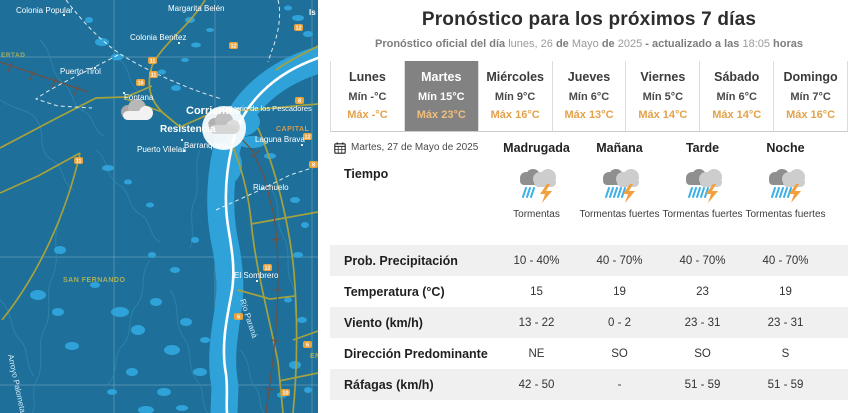  What do you see at coordinates (589, 19) in the screenshot?
I see `page-title: Pronóstico para los próximos 7 días` at bounding box center [589, 19].